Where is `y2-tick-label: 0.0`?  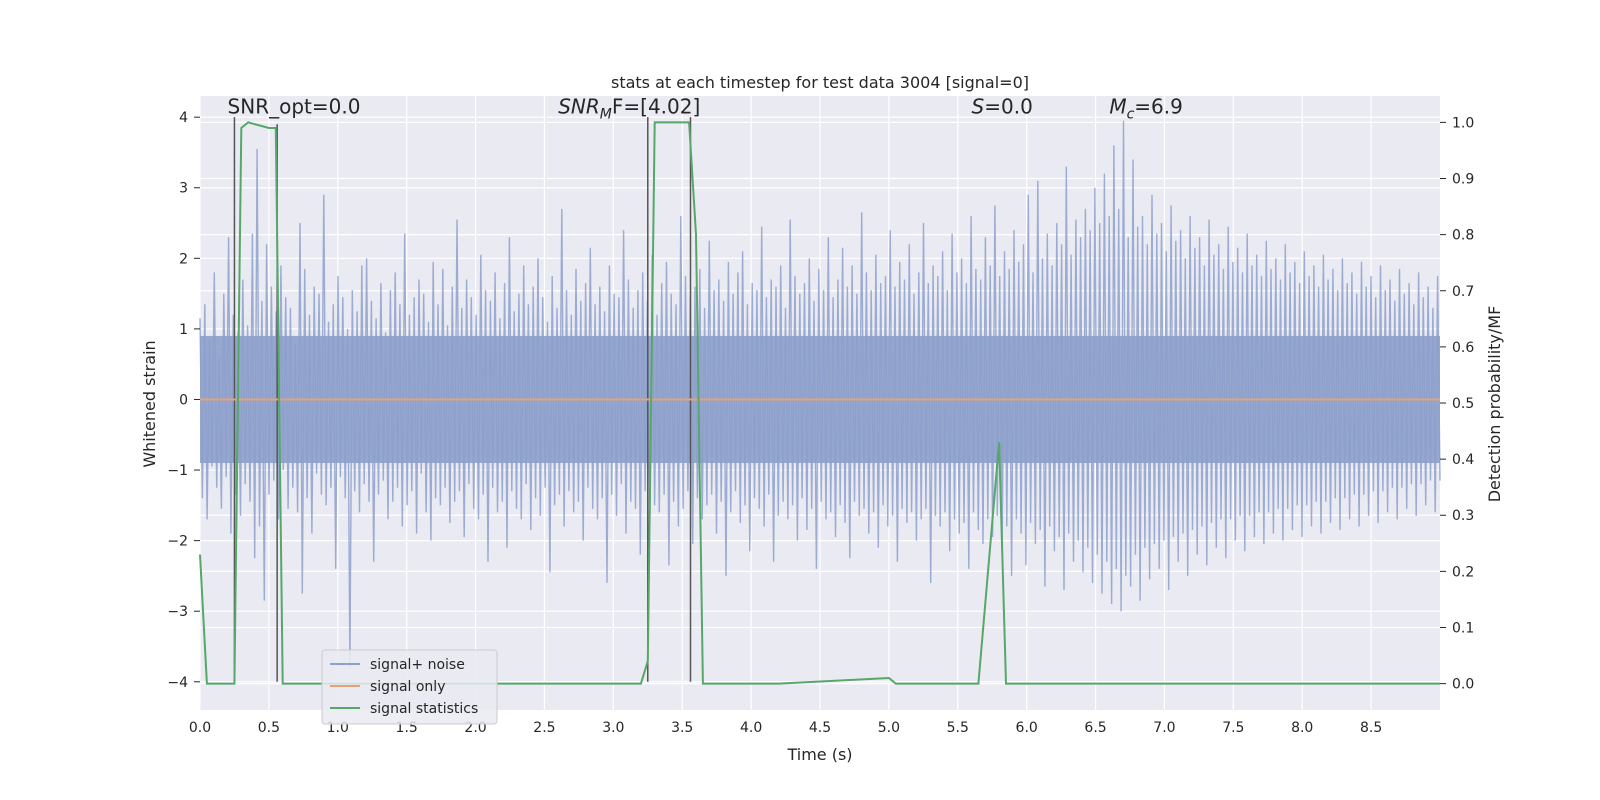 y2-tick-label: 0.0 is located at coordinates (1463, 685).